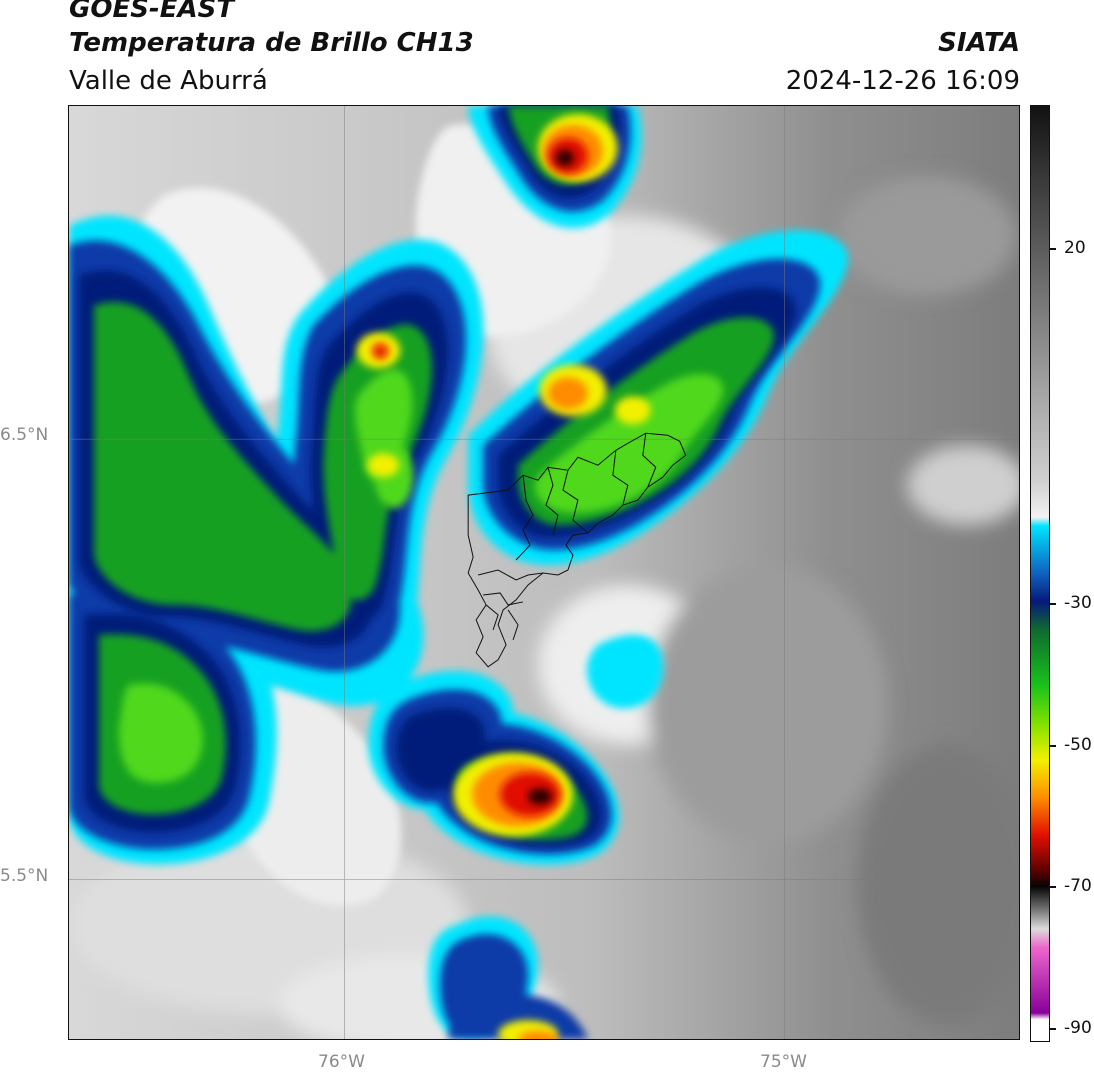 This screenshot has height=1078, width=1094. I want to click on lat-label-6-5n: 6.5°N, so click(24, 435).